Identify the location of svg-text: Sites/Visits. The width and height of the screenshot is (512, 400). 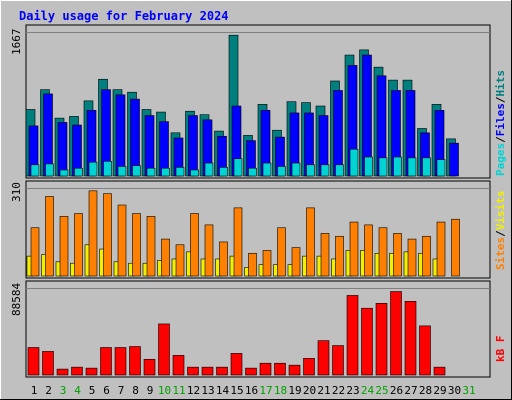
(500, 231).